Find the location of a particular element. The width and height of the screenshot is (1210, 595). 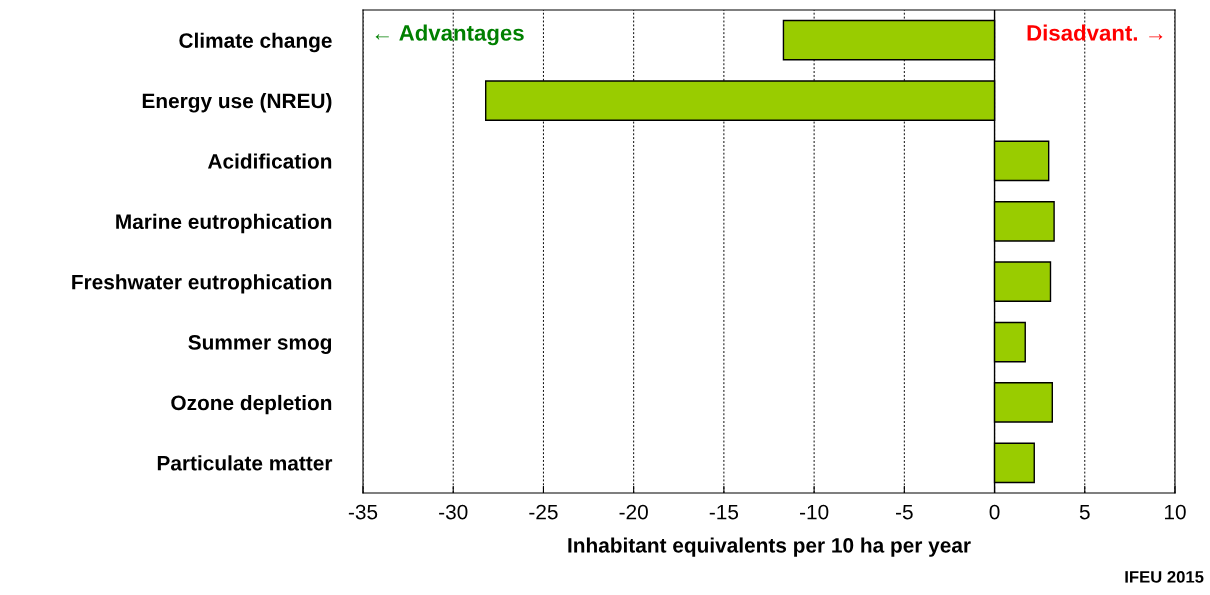

y-tick-label: Particulate matter is located at coordinates (245, 463).